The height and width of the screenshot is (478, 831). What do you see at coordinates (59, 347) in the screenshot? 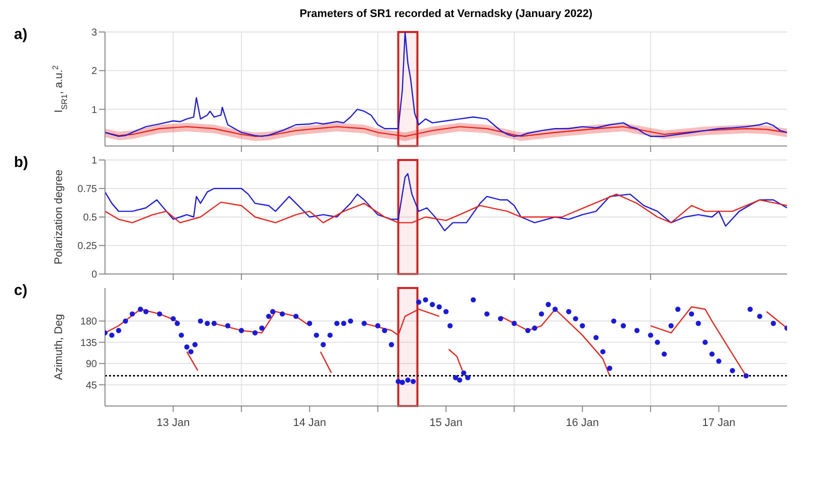
I see `y-axis-title: Azimuth, Deg` at bounding box center [59, 347].